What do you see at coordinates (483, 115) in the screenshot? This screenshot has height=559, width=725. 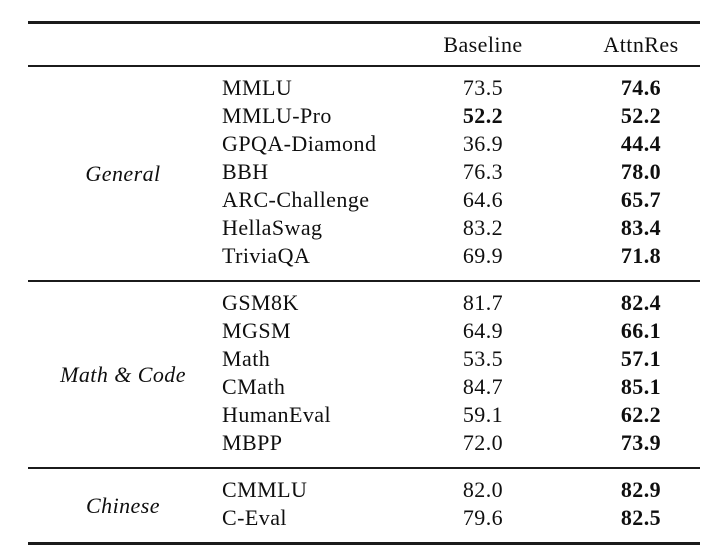 I see `baseline-value: 52.2` at bounding box center [483, 115].